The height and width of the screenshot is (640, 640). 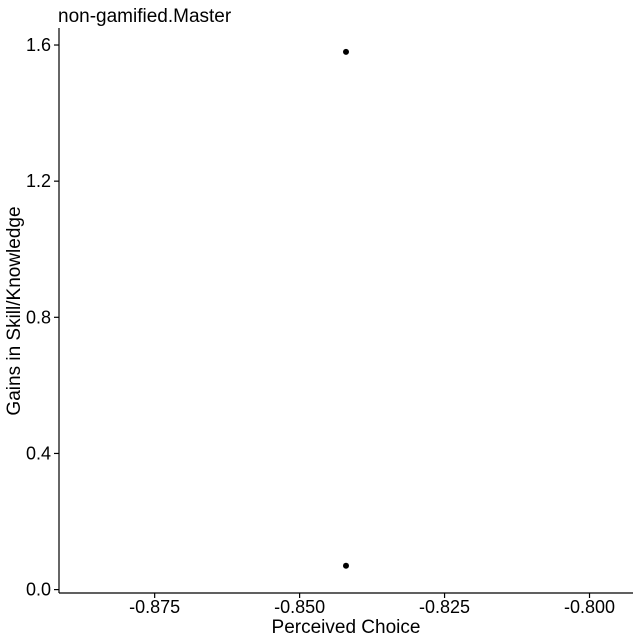 What do you see at coordinates (14, 310) in the screenshot?
I see `y-axis-title: Gains in Skill/Knowledge` at bounding box center [14, 310].